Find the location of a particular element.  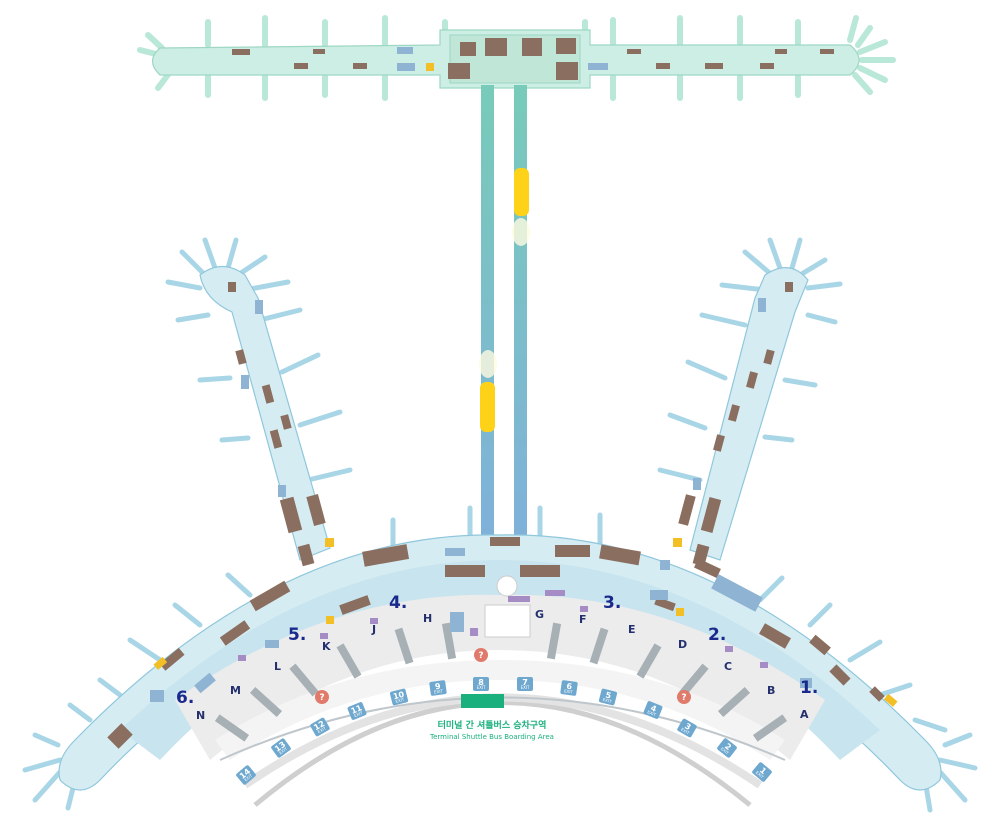

counter-label: F is located at coordinates (583, 619).